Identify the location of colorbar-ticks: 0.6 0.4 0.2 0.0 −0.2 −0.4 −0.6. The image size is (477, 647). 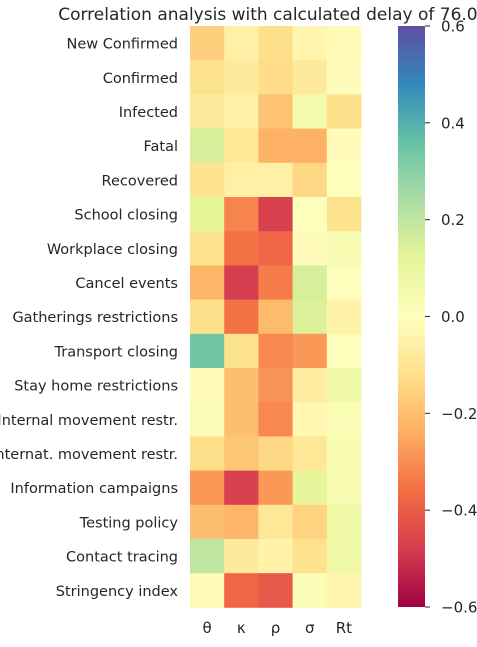
(451, 317).